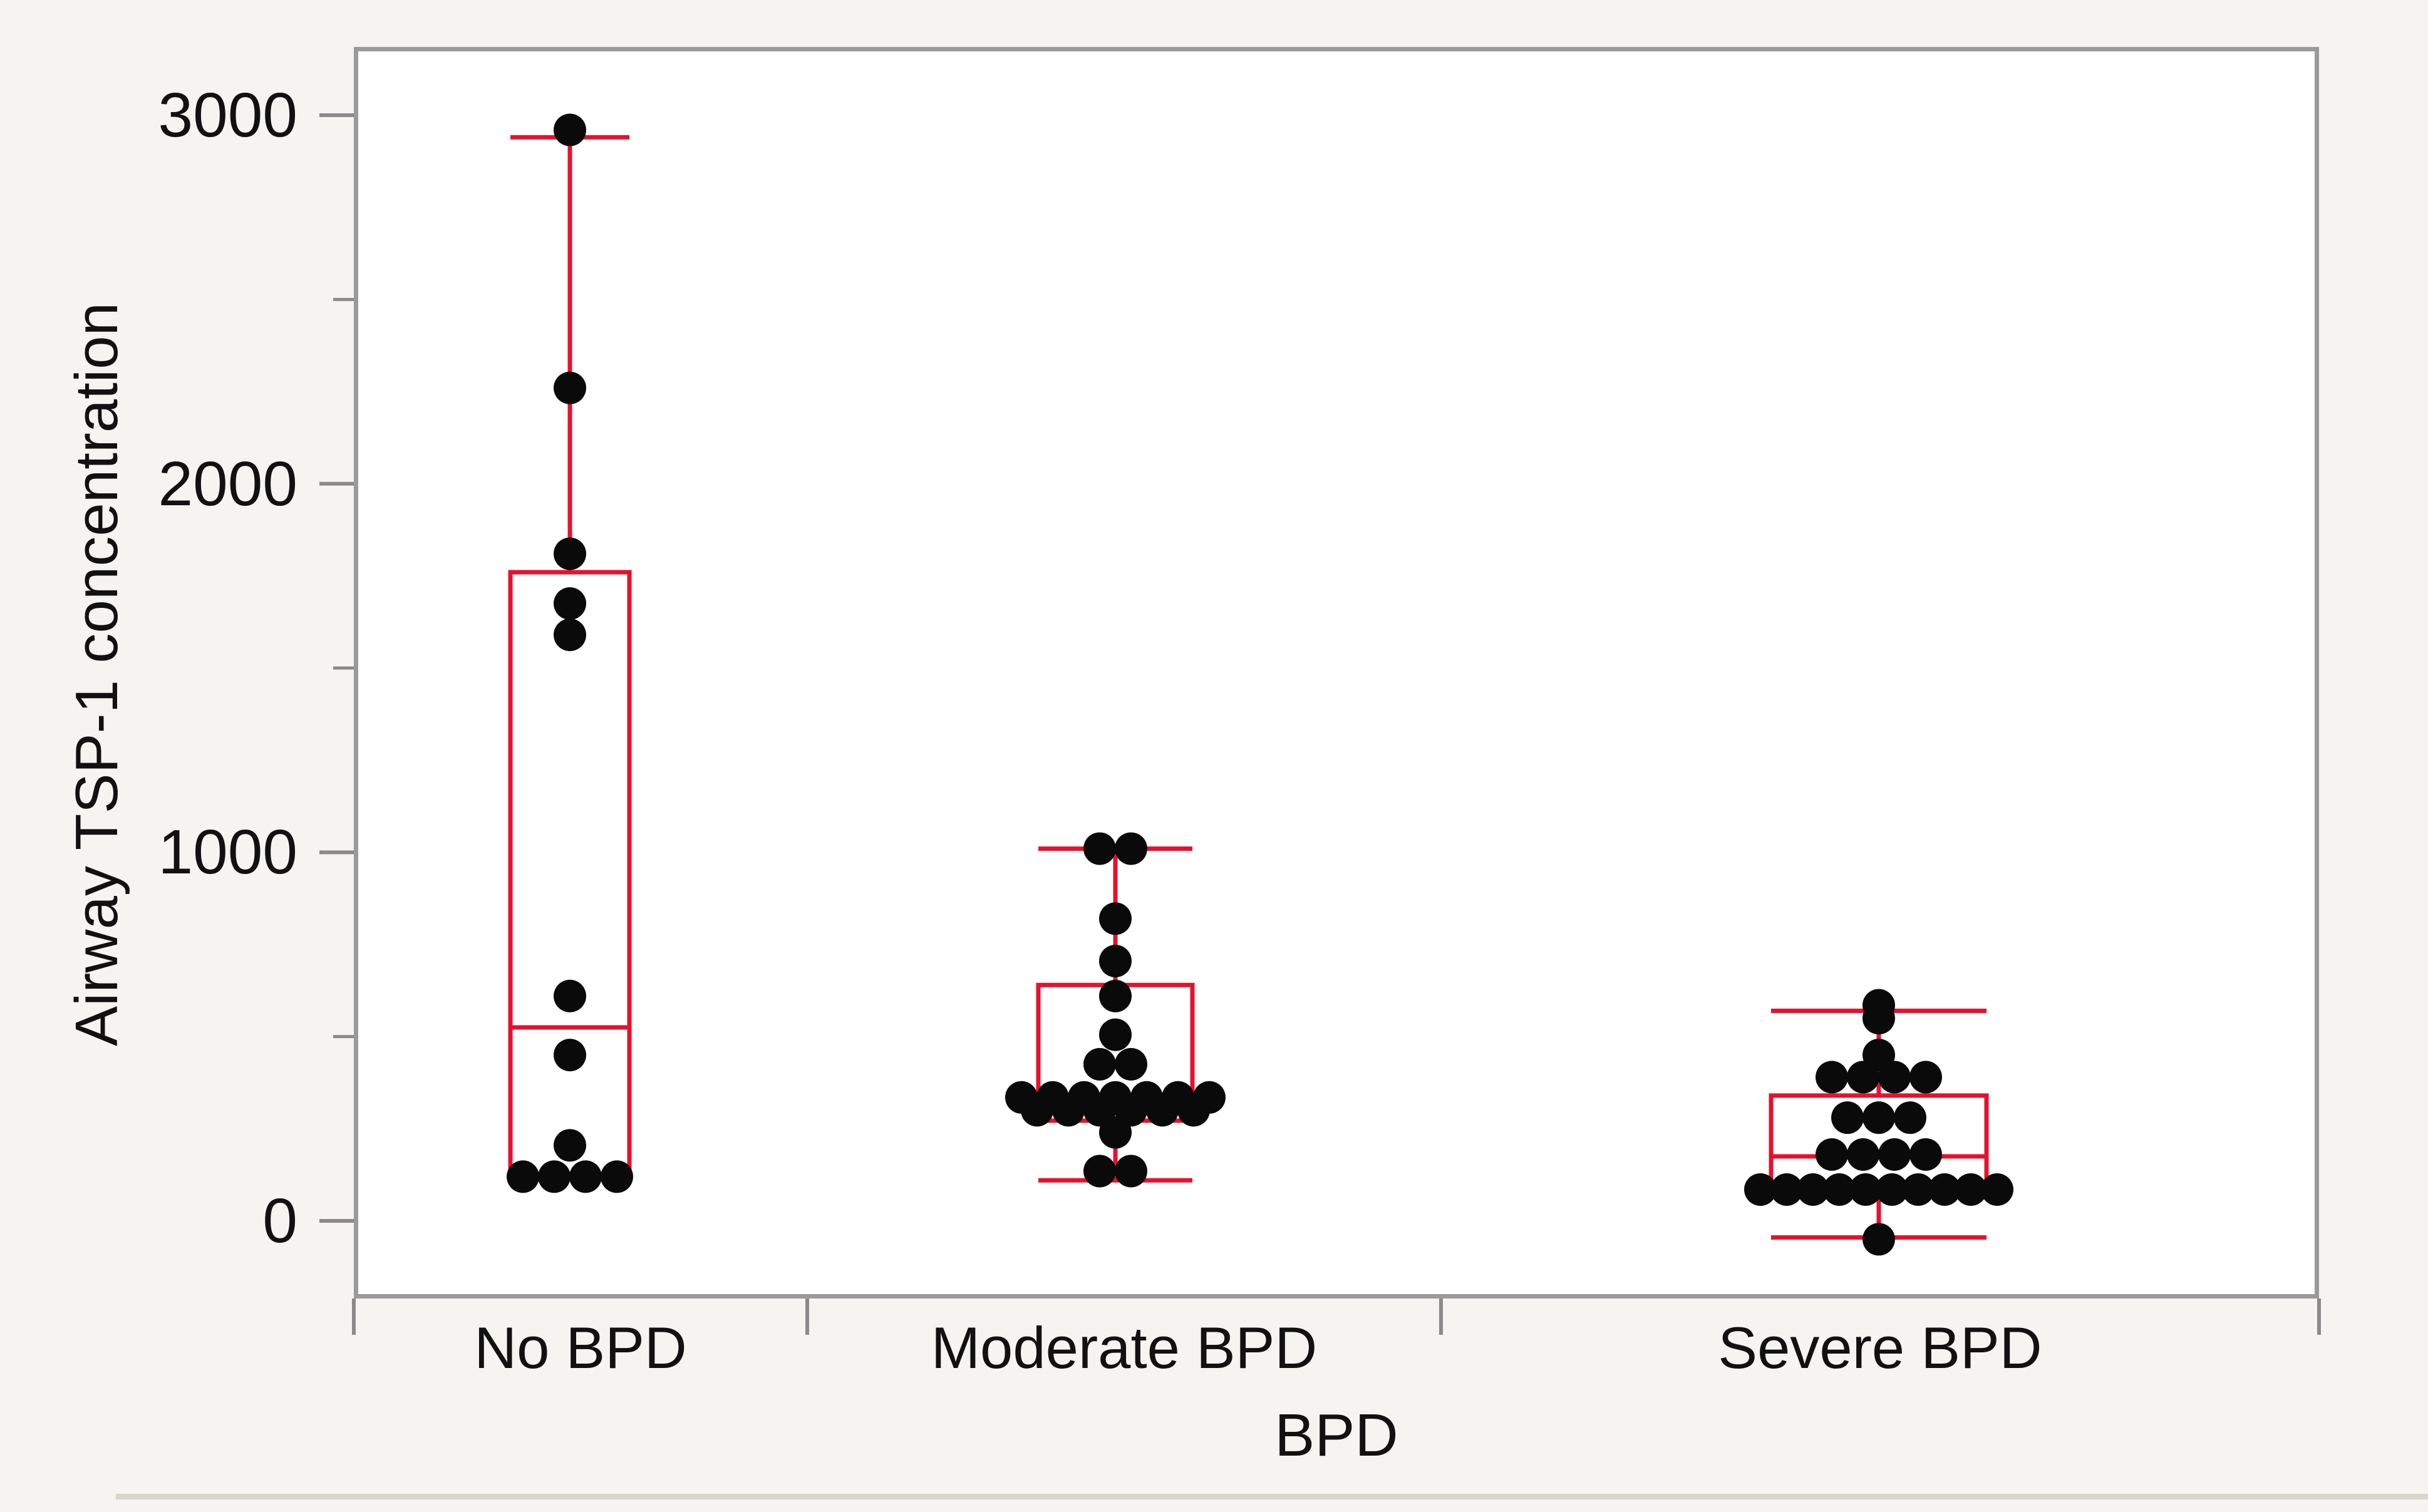 The image size is (2428, 1512). Describe the element at coordinates (580, 1348) in the screenshot. I see `x-category-label: No BPD` at that location.